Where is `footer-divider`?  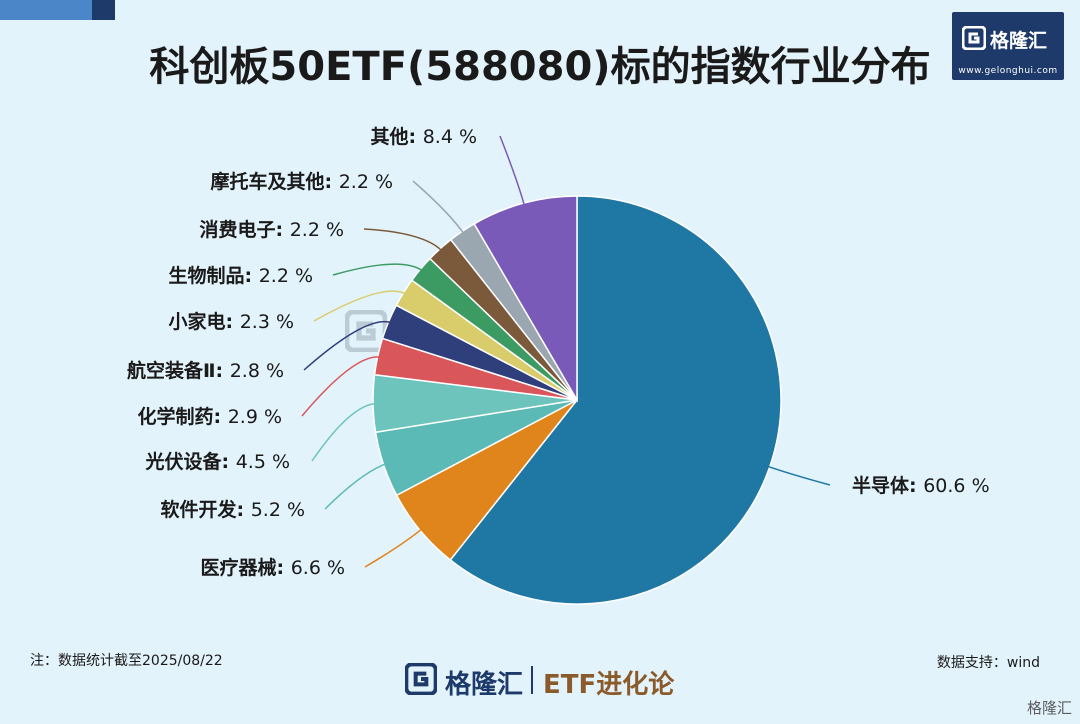
footer-divider is located at coordinates (532, 680).